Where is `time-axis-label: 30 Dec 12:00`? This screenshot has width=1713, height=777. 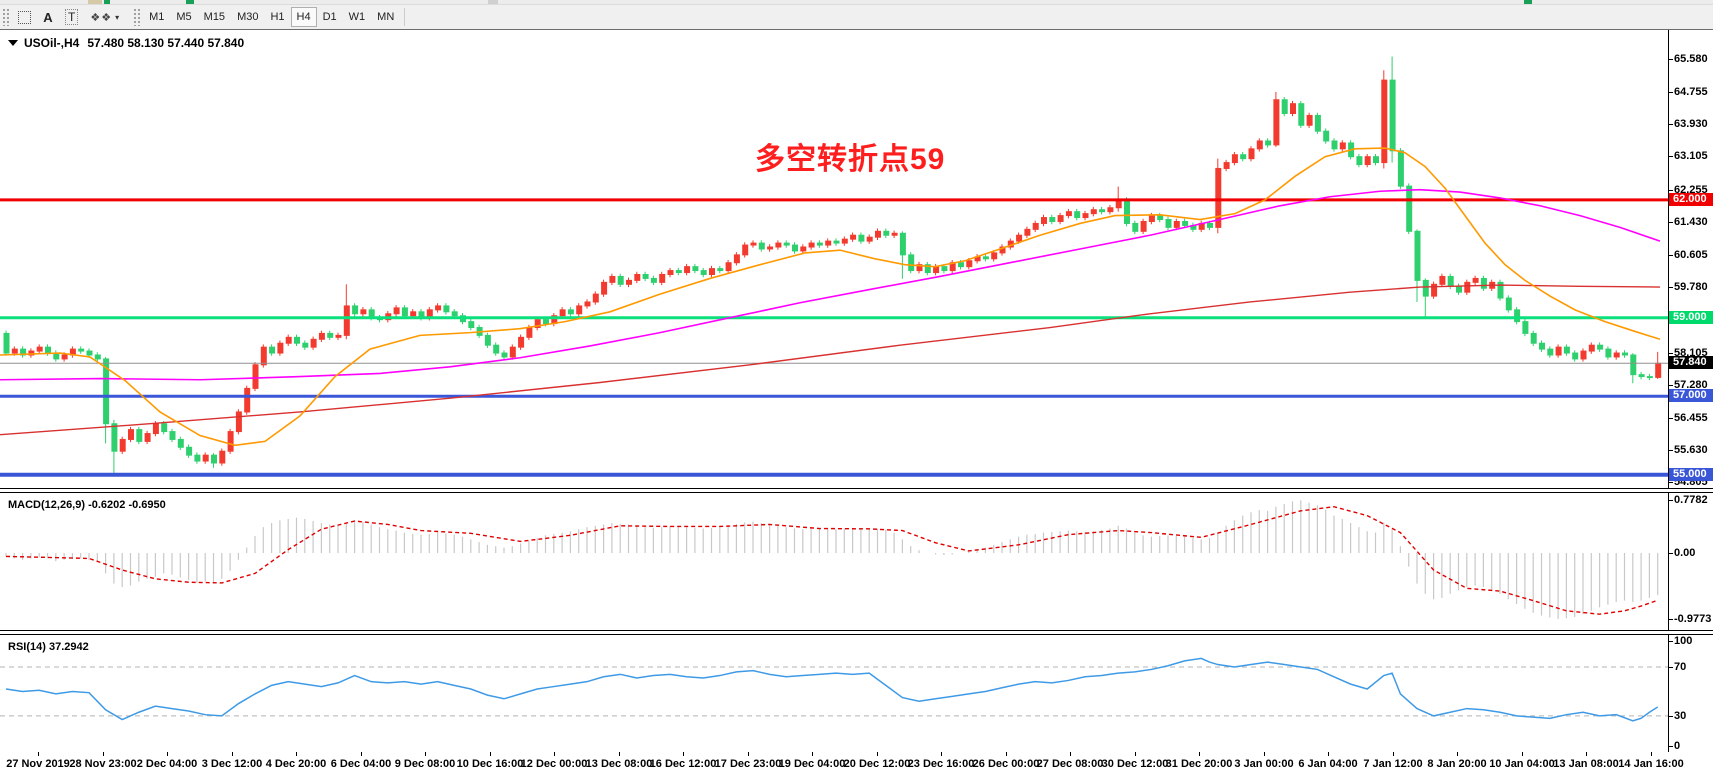 time-axis-label: 30 Dec 12:00 is located at coordinates (1135, 764).